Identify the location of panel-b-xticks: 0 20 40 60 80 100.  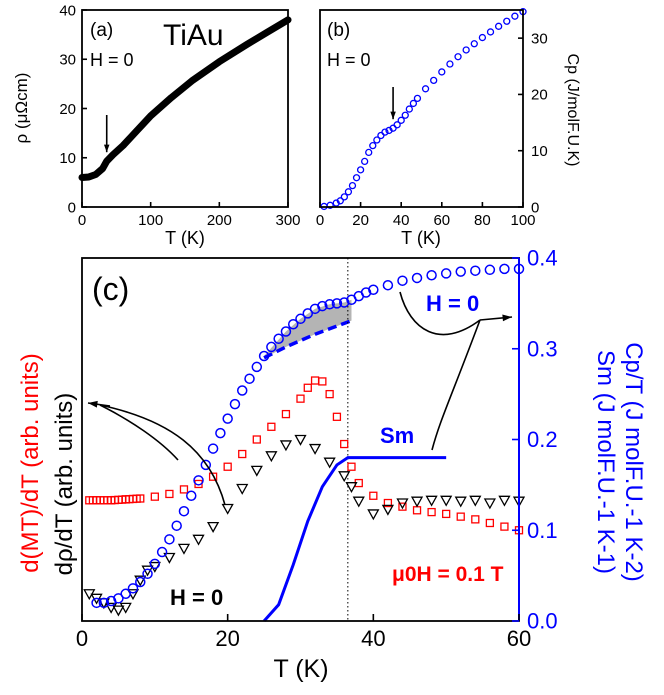
(426, 215).